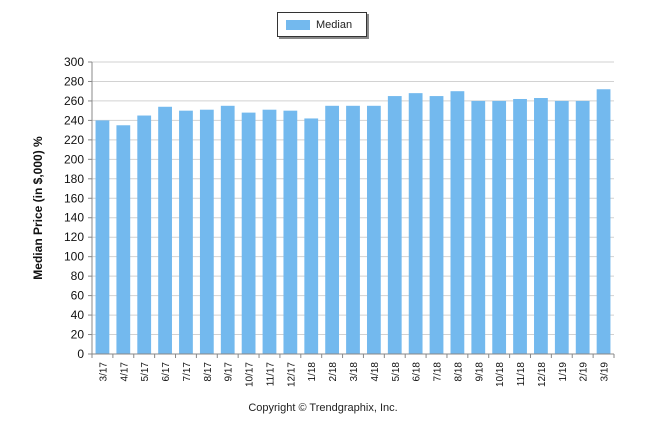  Describe the element at coordinates (124, 372) in the screenshot. I see `x-tick-label: 4/17` at that location.